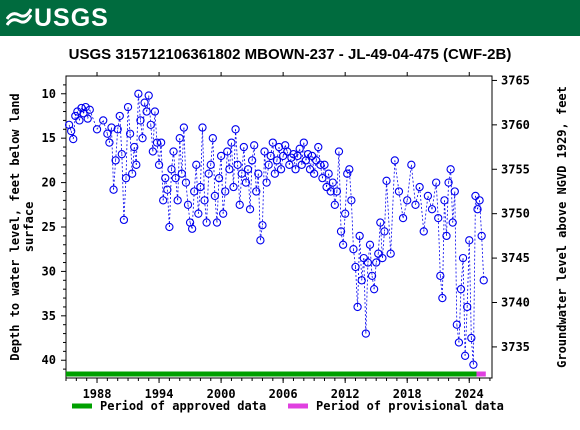 The image size is (580, 430). I want to click on y-tick-label-left: 40, so click(49, 360).